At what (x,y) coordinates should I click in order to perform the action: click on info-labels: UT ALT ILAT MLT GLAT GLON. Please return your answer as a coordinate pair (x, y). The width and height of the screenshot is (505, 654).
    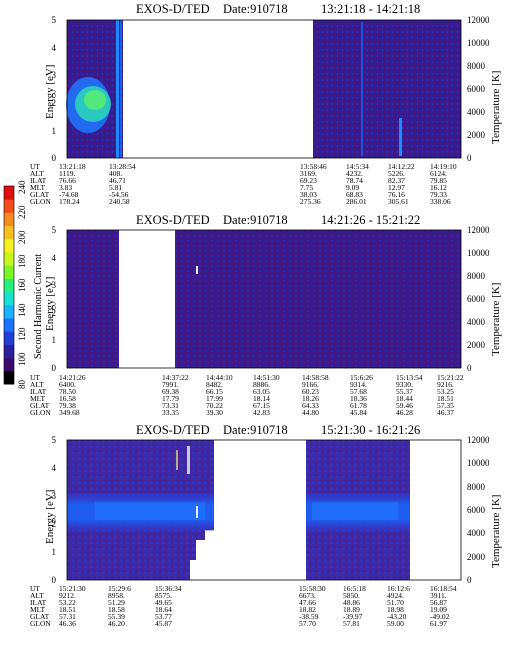
    Looking at the image, I should click on (40, 606).